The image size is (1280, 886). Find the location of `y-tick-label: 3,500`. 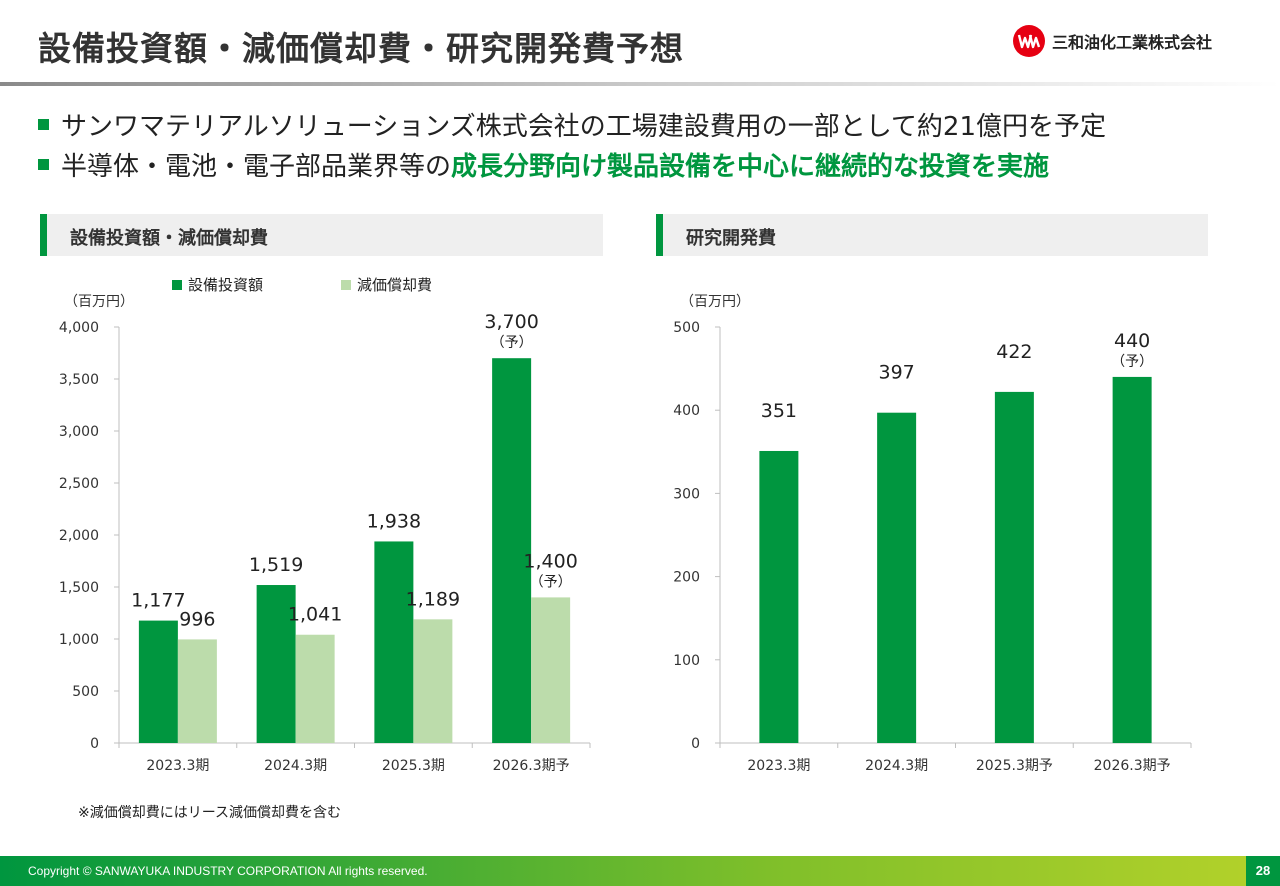

y-tick-label: 3,500 is located at coordinates (79, 380).